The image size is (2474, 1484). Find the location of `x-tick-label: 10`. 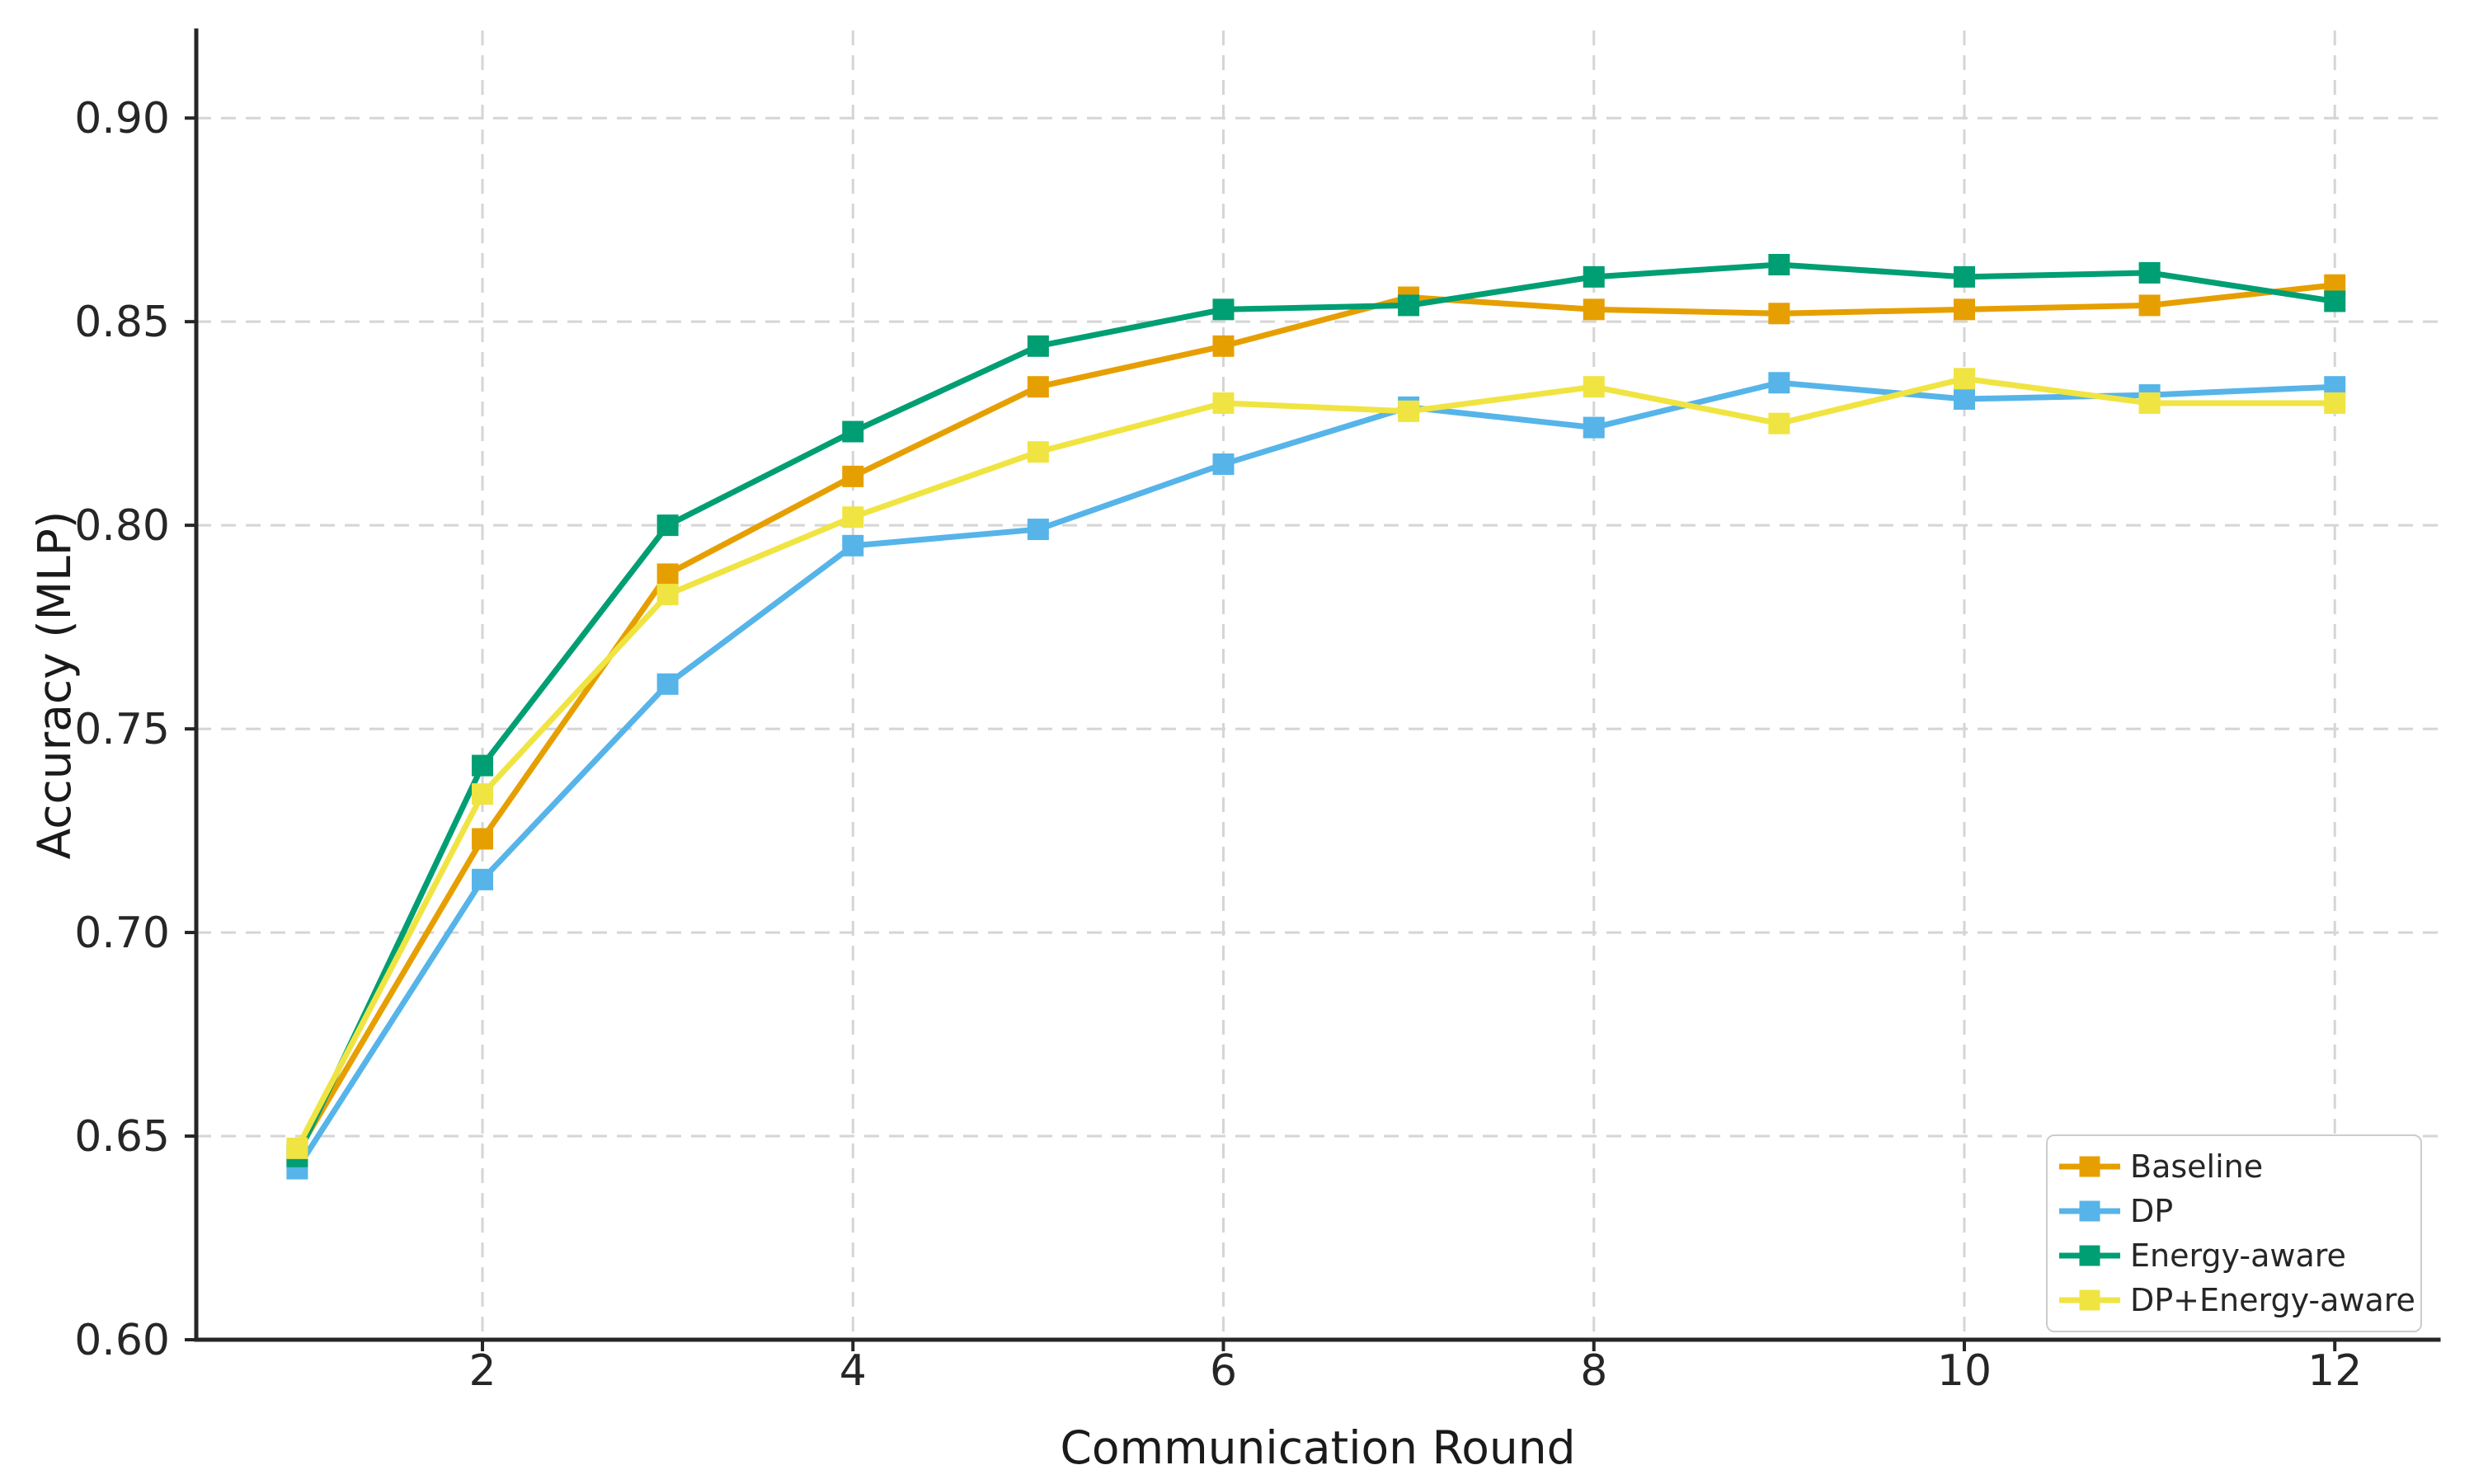

x-tick-label: 10 is located at coordinates (1964, 1371).